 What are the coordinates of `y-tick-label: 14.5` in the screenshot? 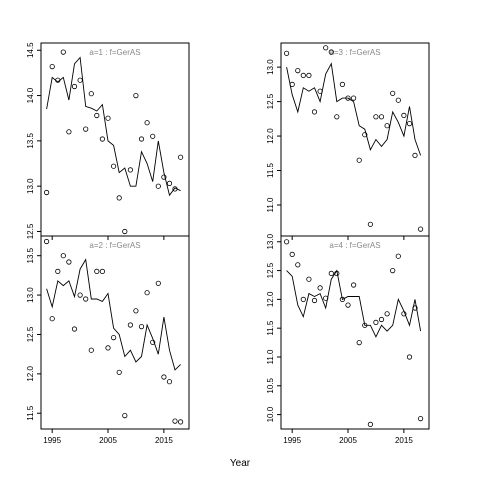 It's located at (30, 50).